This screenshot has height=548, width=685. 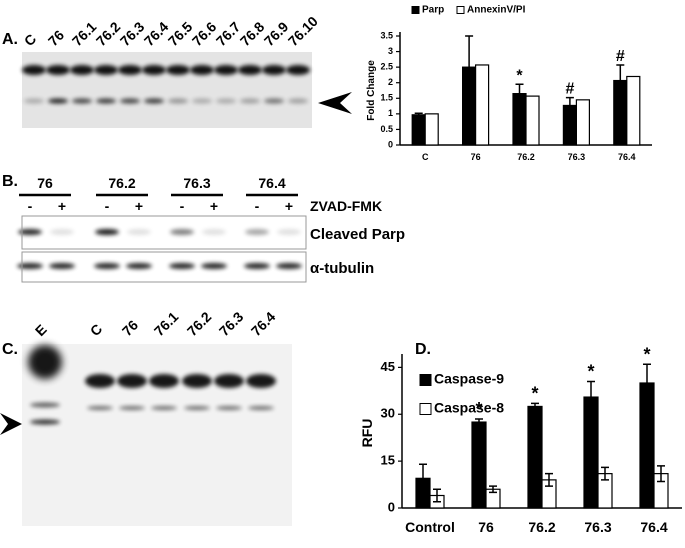 What do you see at coordinates (10, 39) in the screenshot?
I see `panel-label: A.` at bounding box center [10, 39].